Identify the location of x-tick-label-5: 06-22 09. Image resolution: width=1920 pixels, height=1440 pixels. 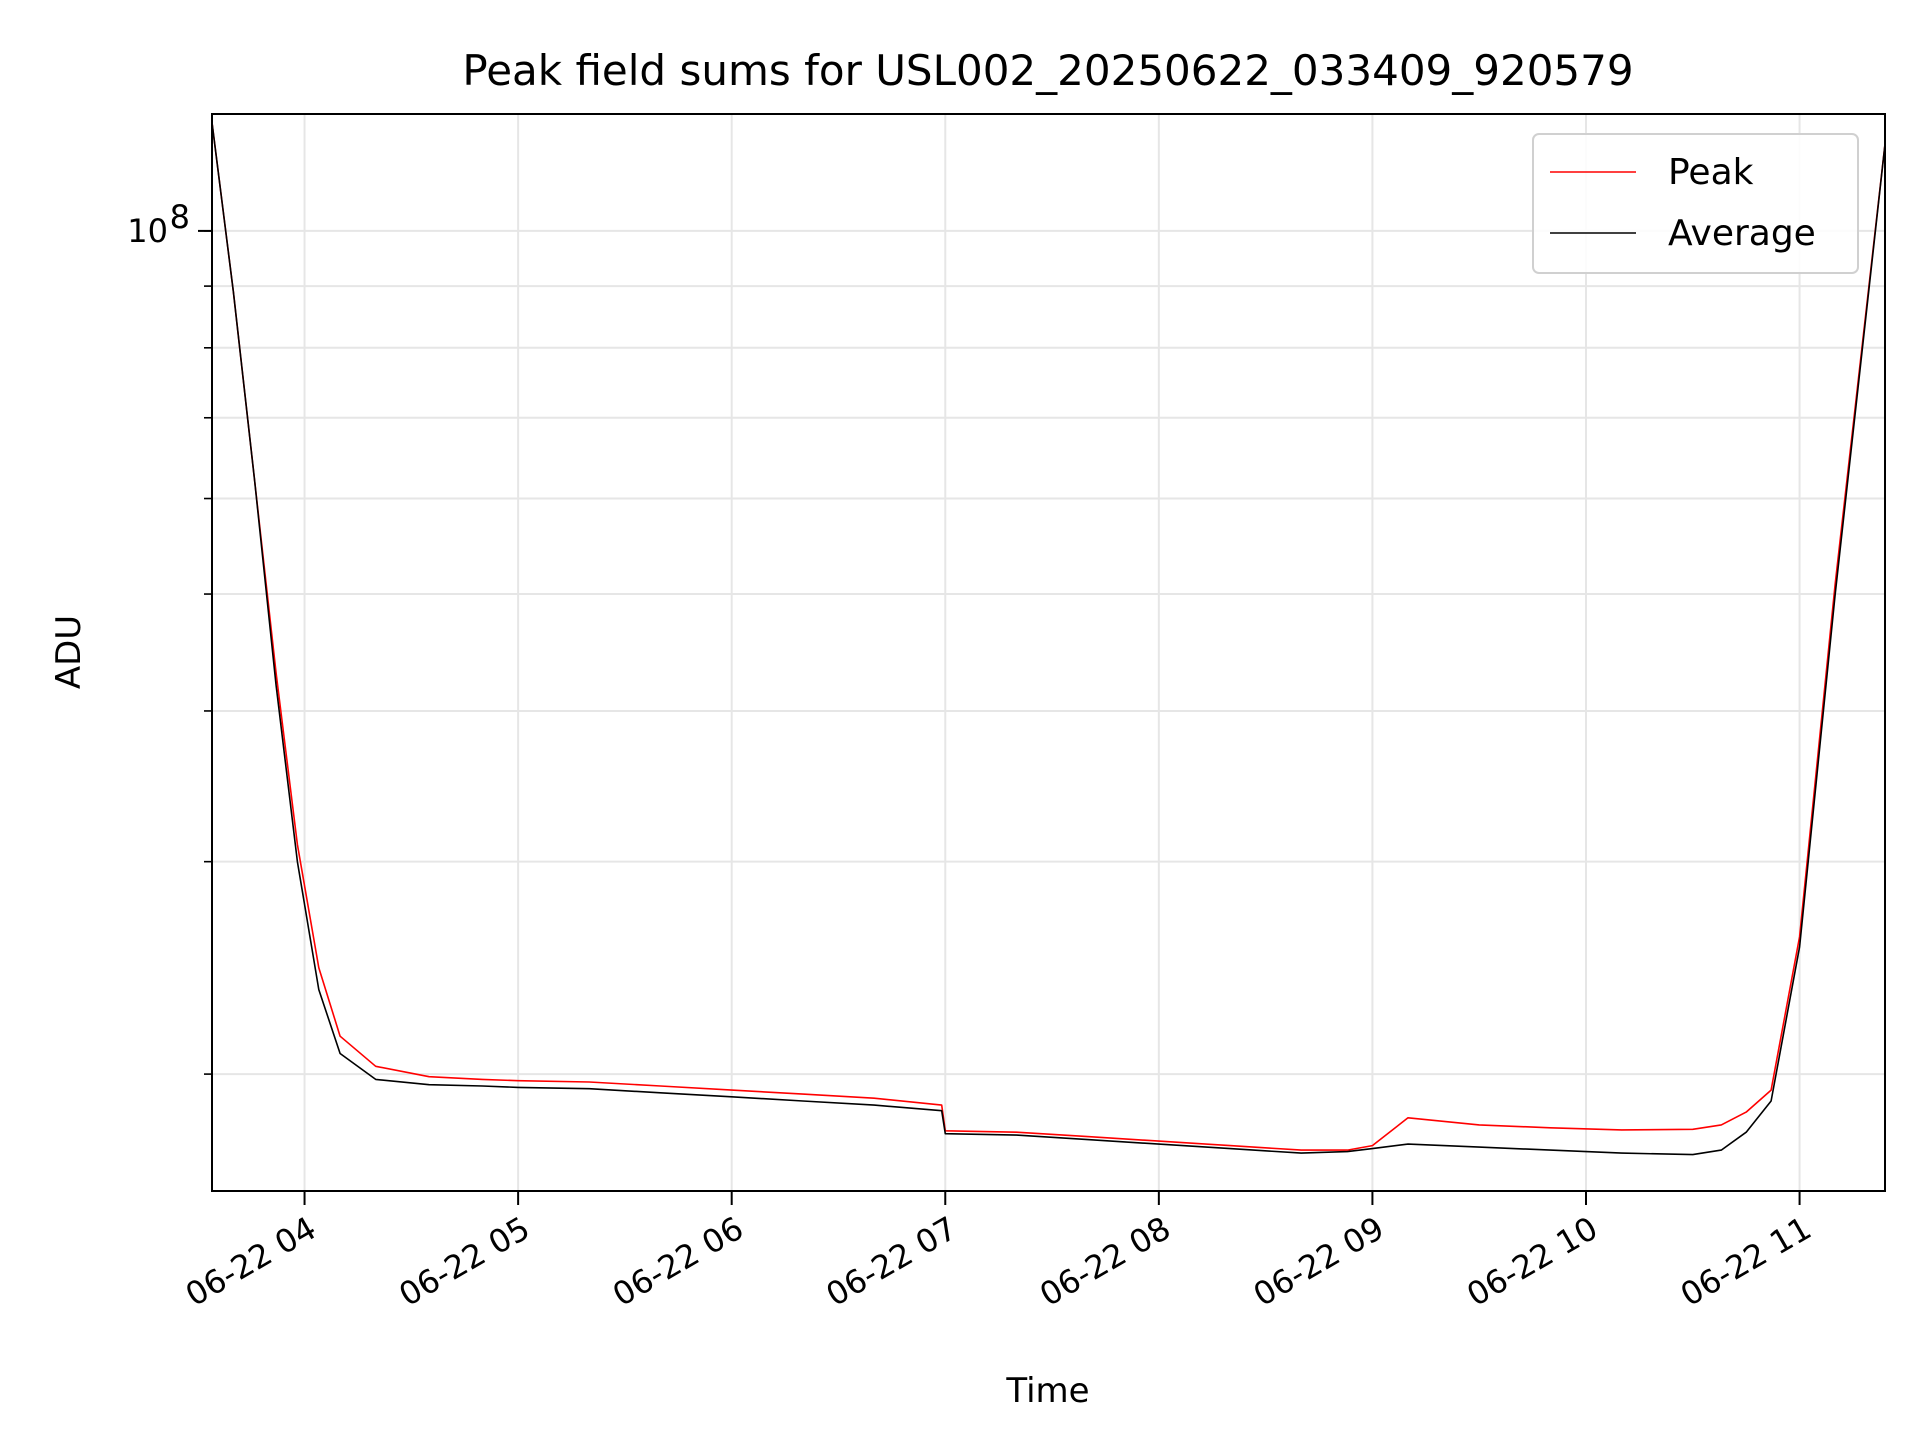
(1319, 1261).